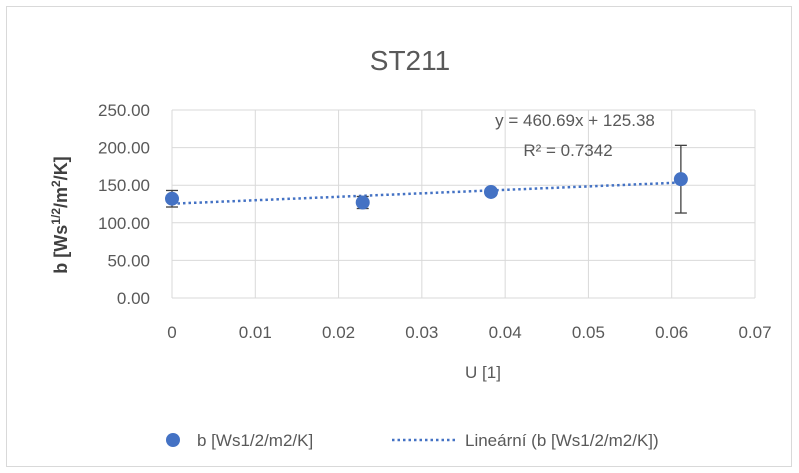 This screenshot has height=473, width=799. What do you see at coordinates (255, 332) in the screenshot?
I see `x-tick-label: 0.01` at bounding box center [255, 332].